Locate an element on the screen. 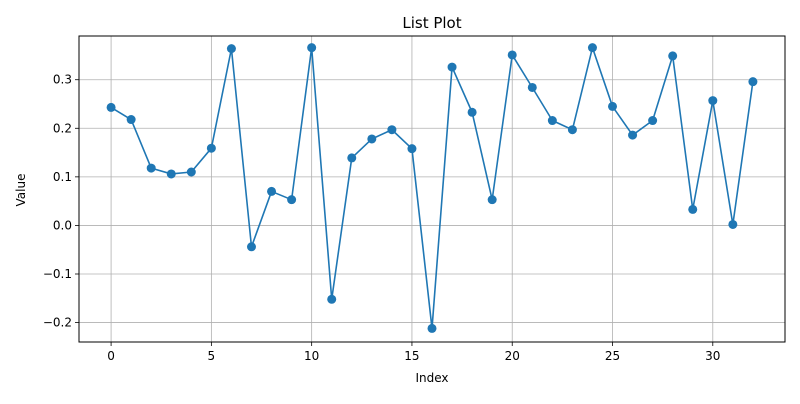 The width and height of the screenshot is (800, 404). x-tick-label: 25 is located at coordinates (612, 356).